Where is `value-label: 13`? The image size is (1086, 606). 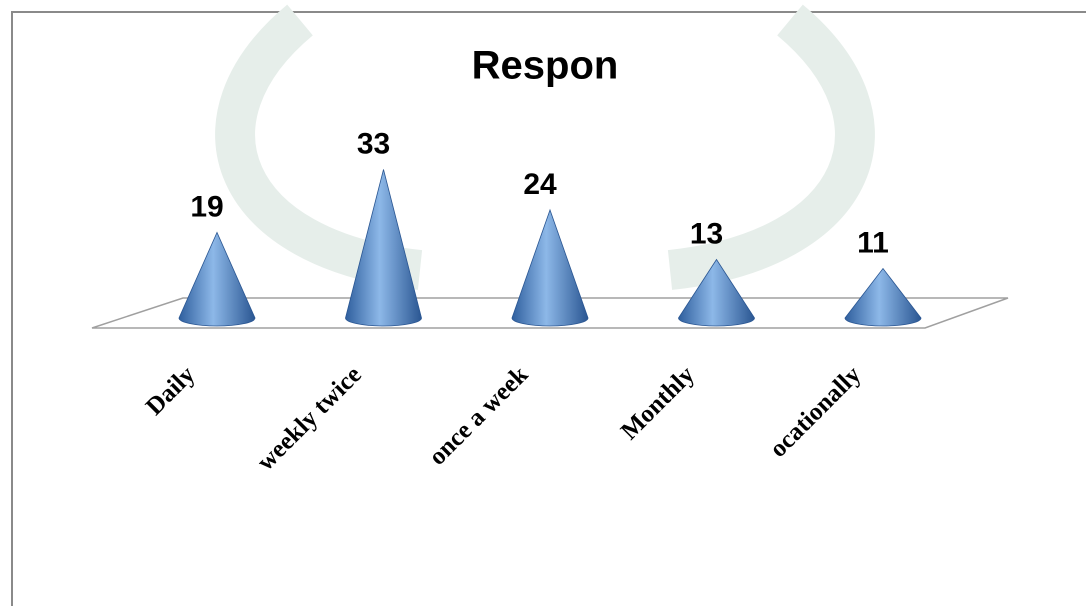
value-label: 13 is located at coordinates (706, 233).